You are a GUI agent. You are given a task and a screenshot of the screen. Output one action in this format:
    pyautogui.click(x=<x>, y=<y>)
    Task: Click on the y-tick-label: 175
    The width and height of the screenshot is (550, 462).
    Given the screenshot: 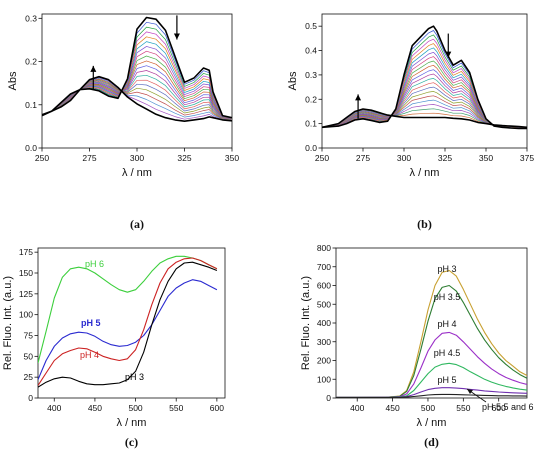 What is the action you would take?
    pyautogui.click(x=26, y=252)
    